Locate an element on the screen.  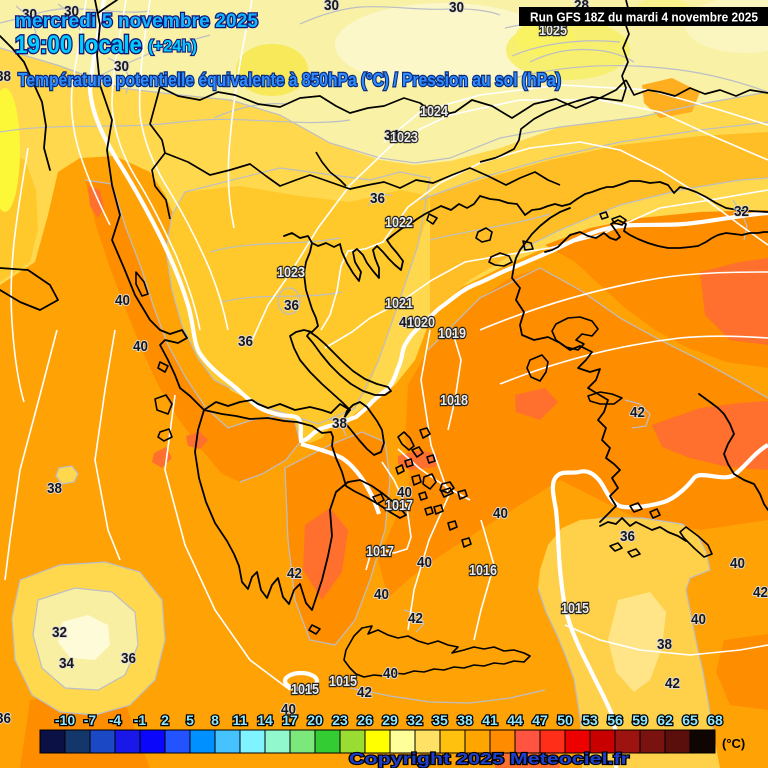
svg-text: 5 is located at coordinates (190, 720).